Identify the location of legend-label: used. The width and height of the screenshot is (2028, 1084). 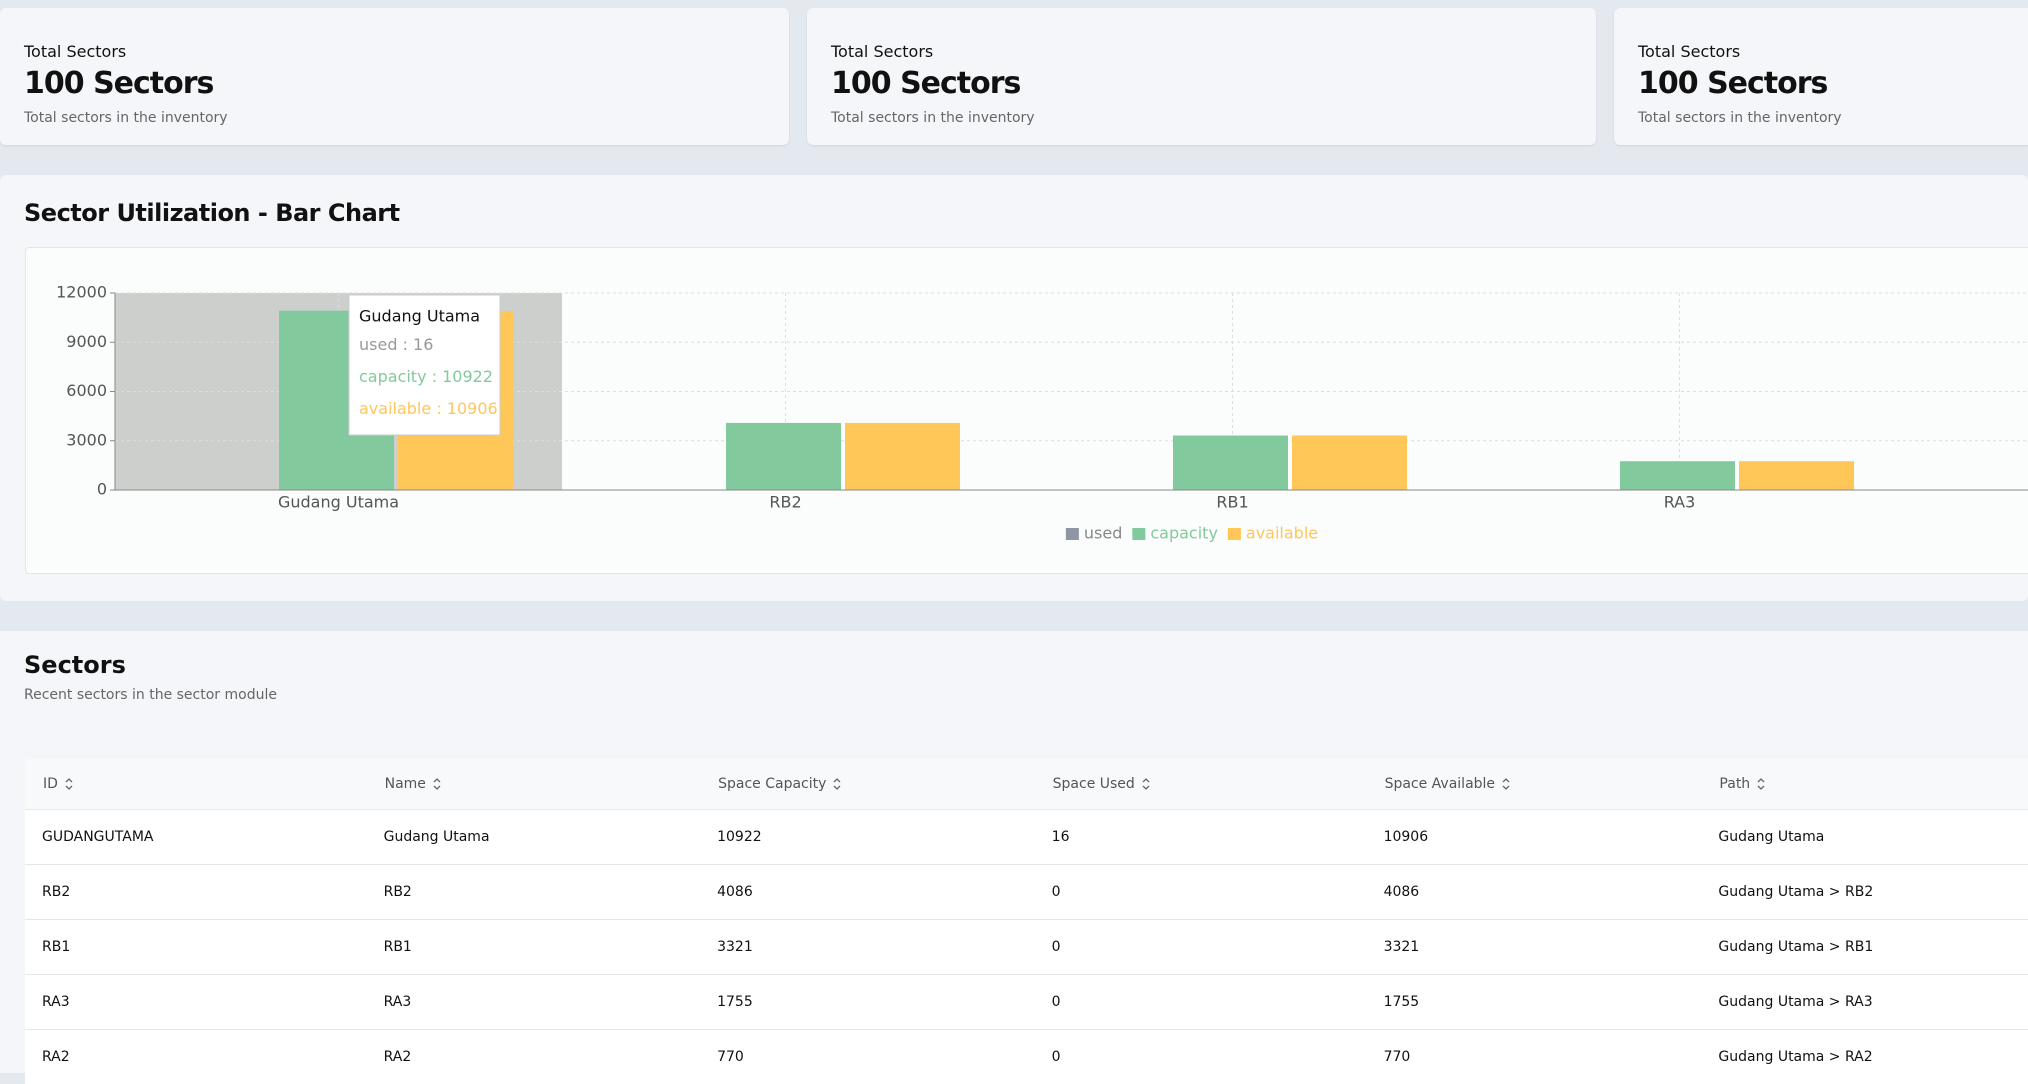
(1103, 533).